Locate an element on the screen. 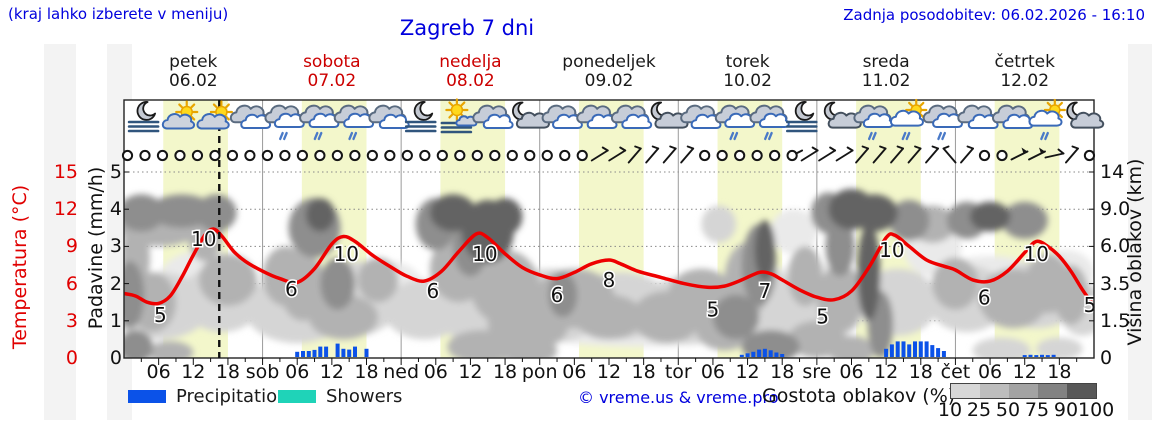  day-name-nedelja: nedelja is located at coordinates (470, 62).